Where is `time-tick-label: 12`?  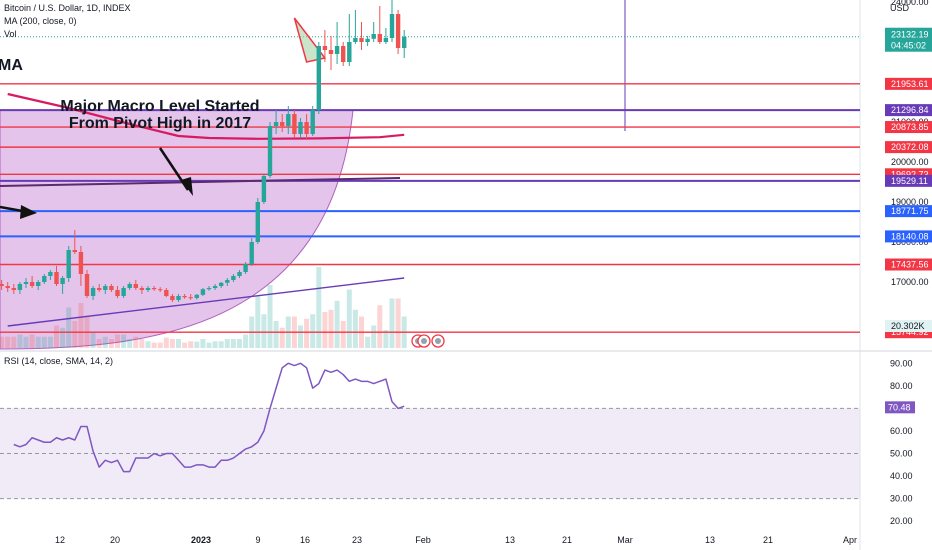 time-tick-label: 12 is located at coordinates (60, 540).